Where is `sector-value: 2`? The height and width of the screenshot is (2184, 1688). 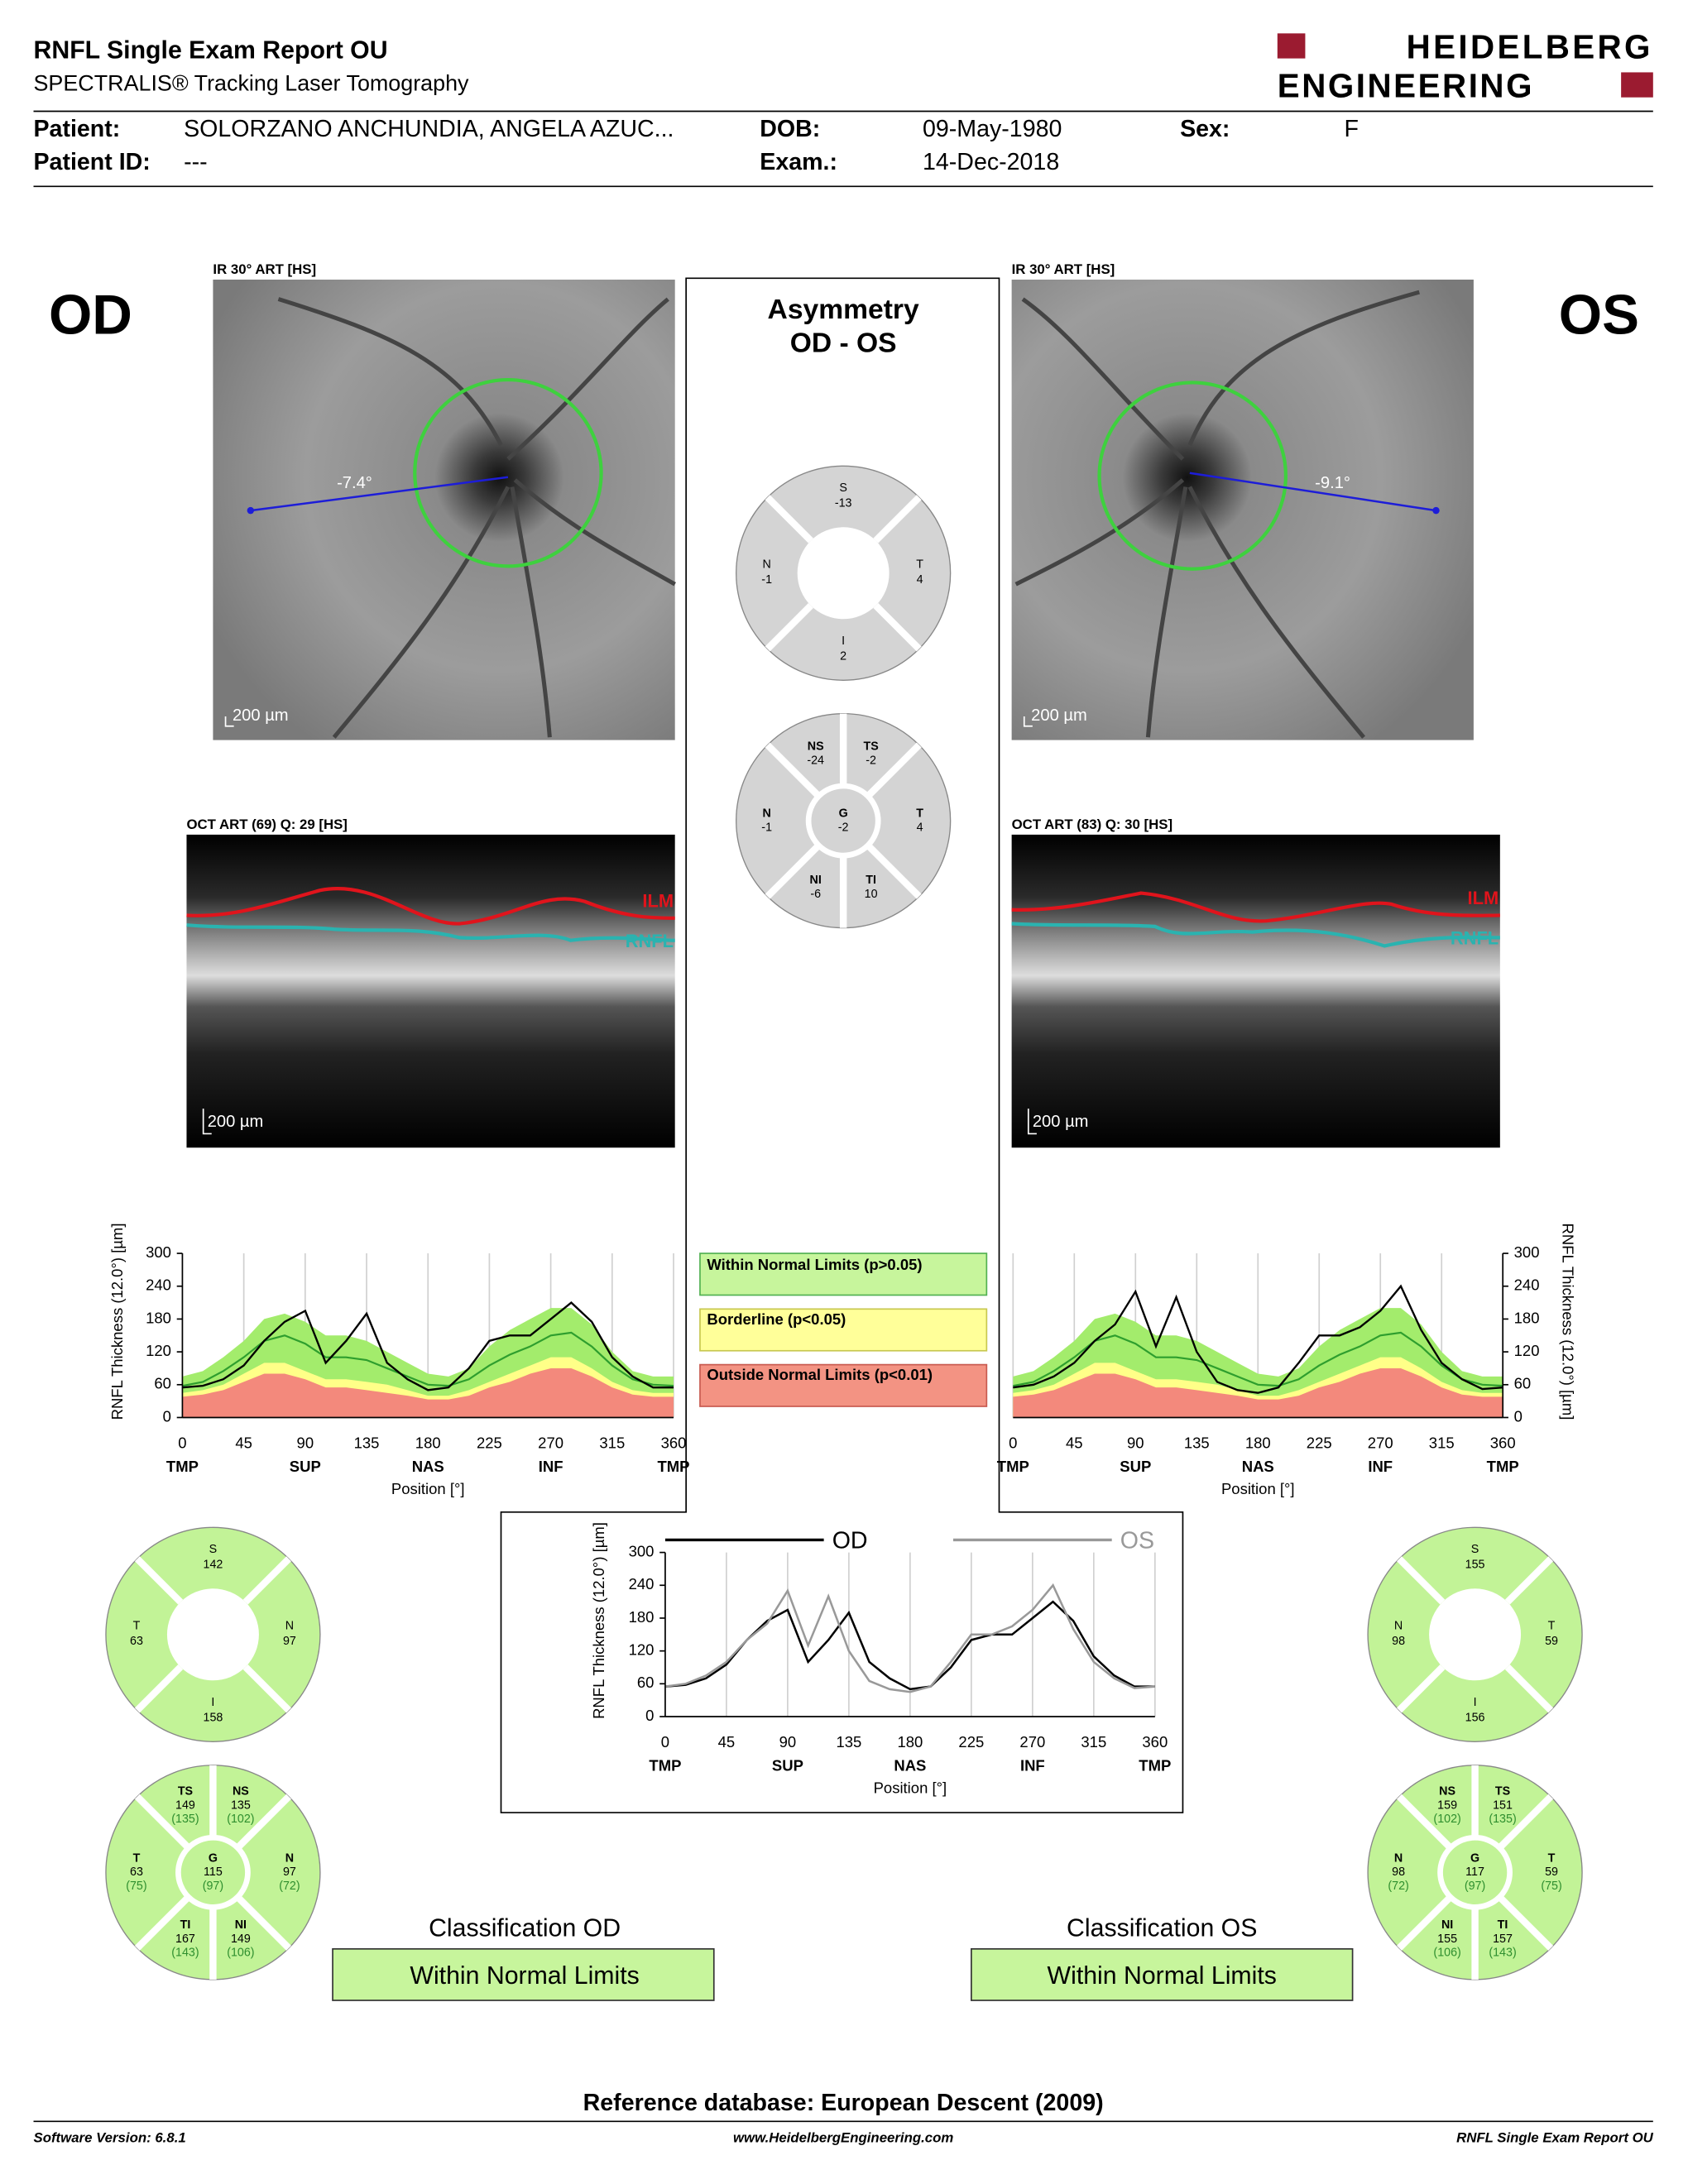
sector-value: 2 is located at coordinates (843, 656).